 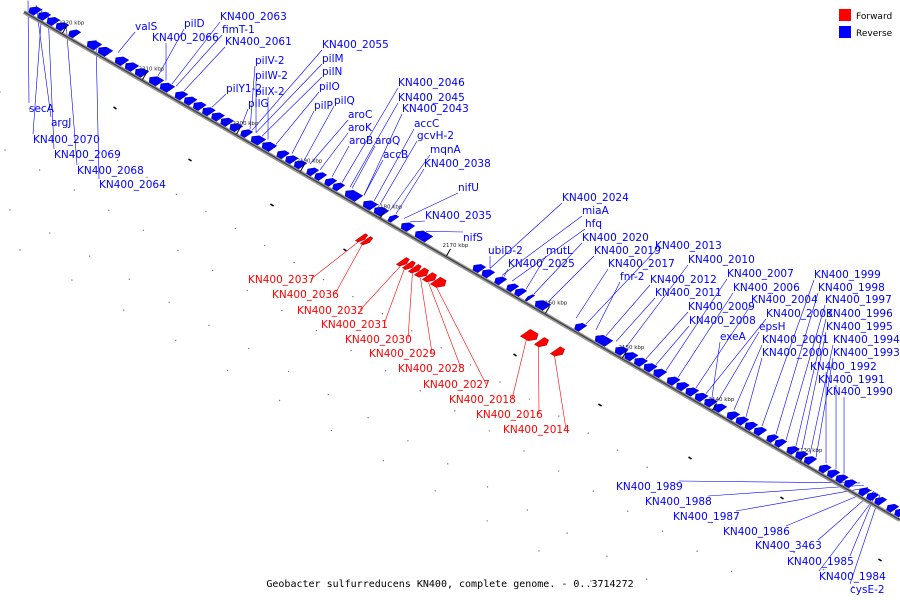 What do you see at coordinates (604, 341) in the screenshot?
I see `reverse-gene-43-body` at bounding box center [604, 341].